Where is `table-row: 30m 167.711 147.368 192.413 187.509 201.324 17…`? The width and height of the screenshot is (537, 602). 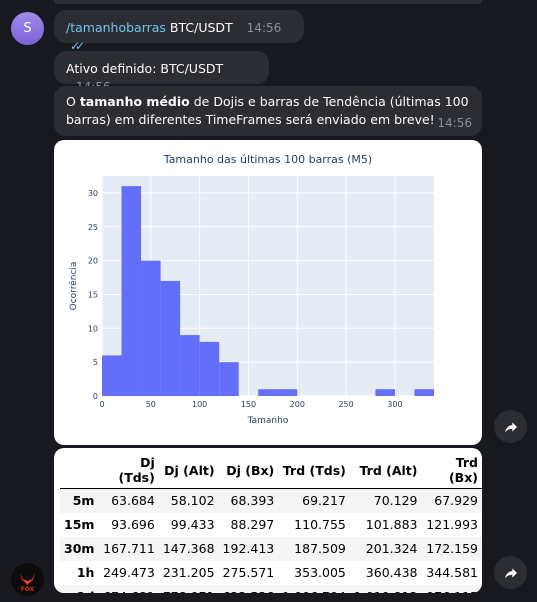 table-row: 30m 167.711 147.368 192.413 187.509 201.324 17… is located at coordinates (271, 548).